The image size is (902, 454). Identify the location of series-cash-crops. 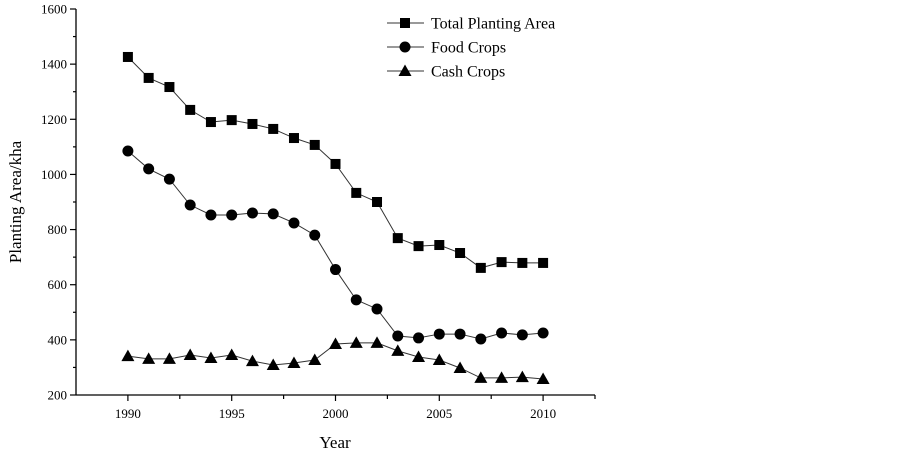
(335, 360).